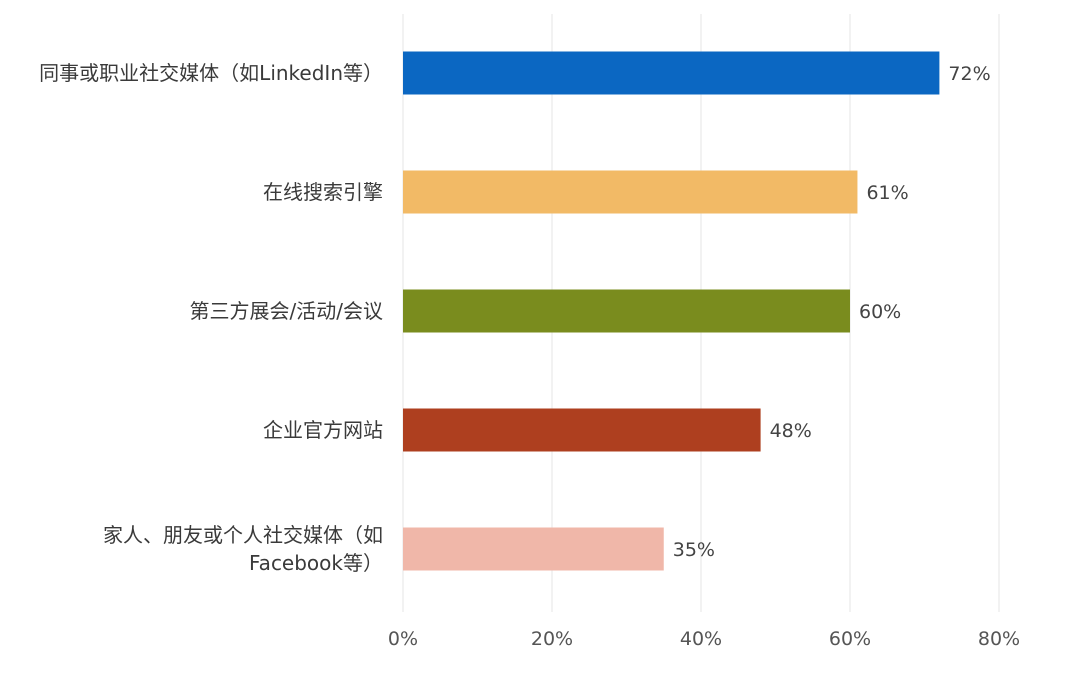 This screenshot has height=690, width=1080. Describe the element at coordinates (403, 639) in the screenshot. I see `x-tick-label: 0%` at that location.